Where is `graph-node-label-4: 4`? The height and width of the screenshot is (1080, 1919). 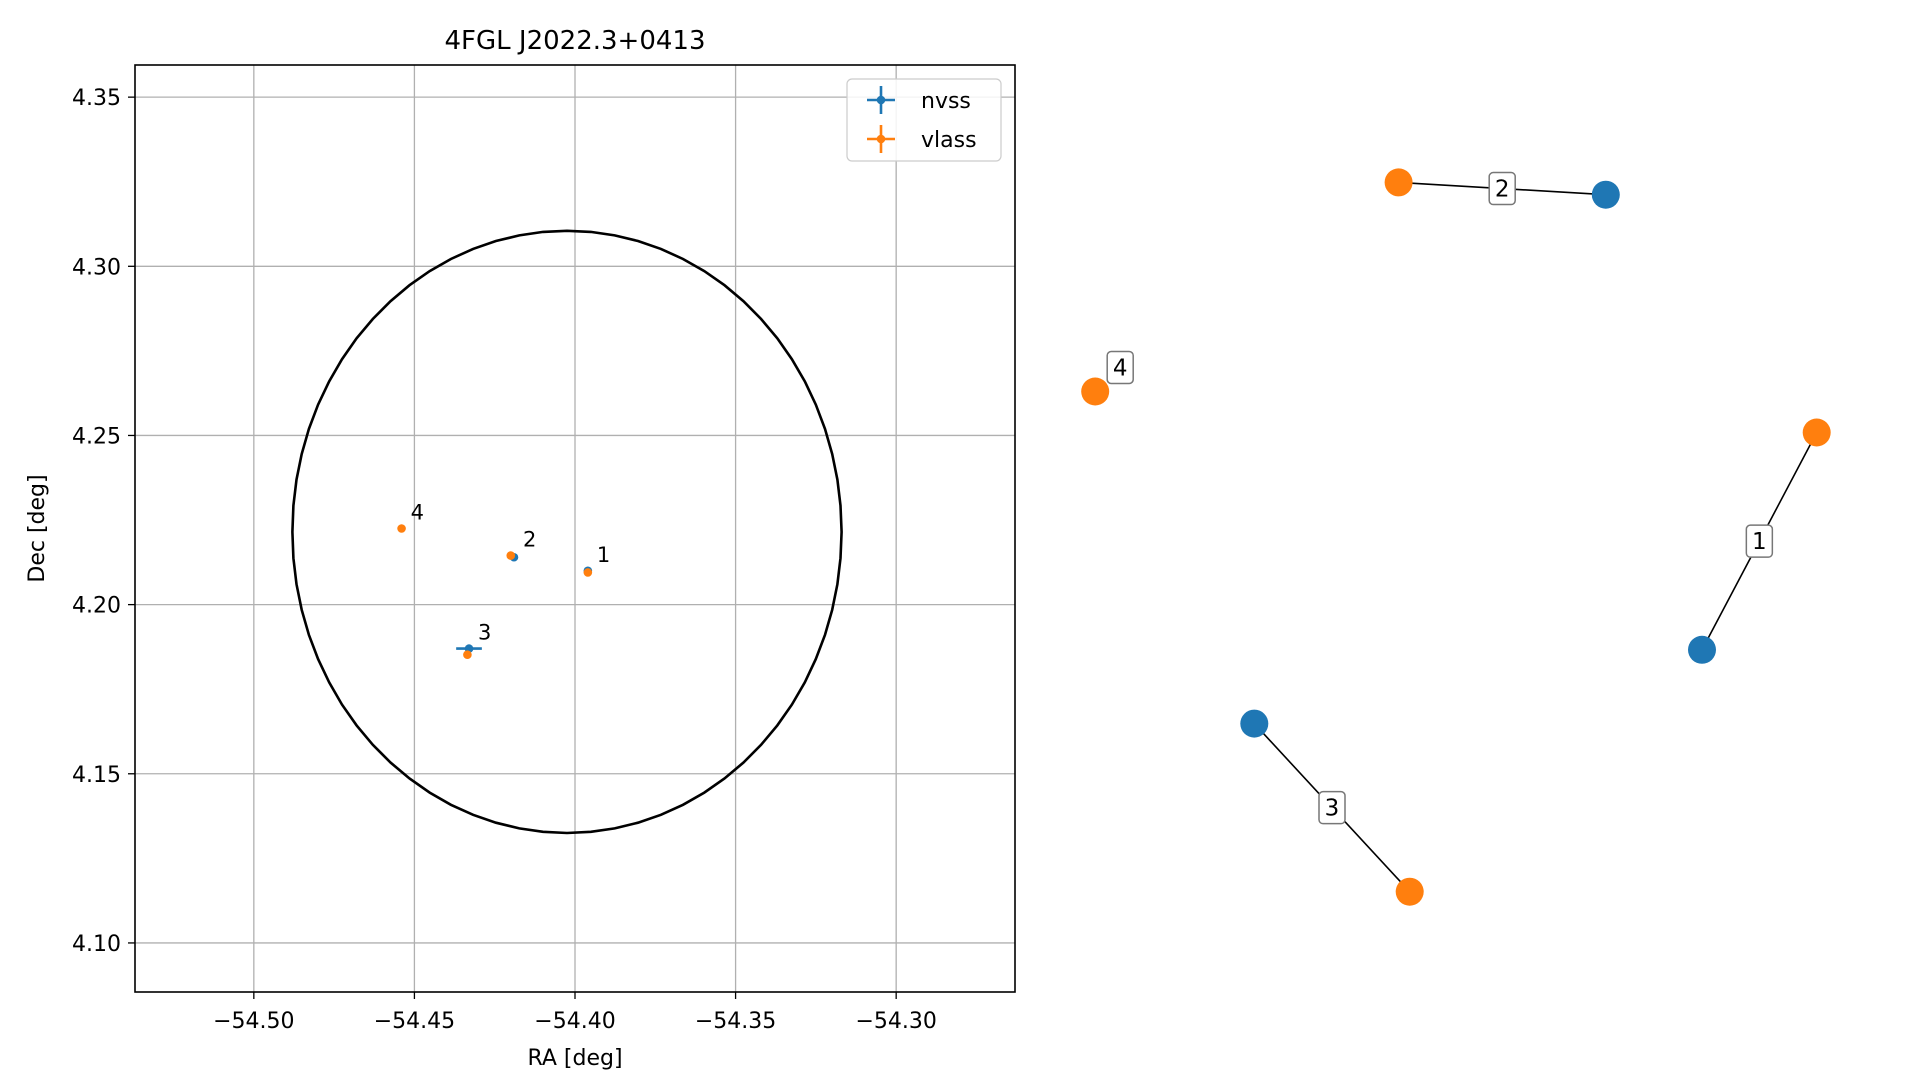 graph-node-label-4: 4 is located at coordinates (1120, 367).